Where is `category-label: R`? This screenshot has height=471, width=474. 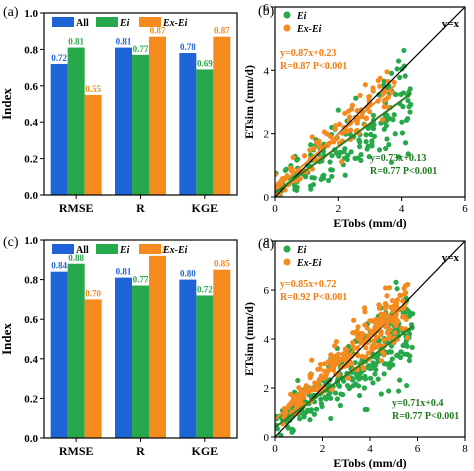
category-label: R is located at coordinates (140, 208).